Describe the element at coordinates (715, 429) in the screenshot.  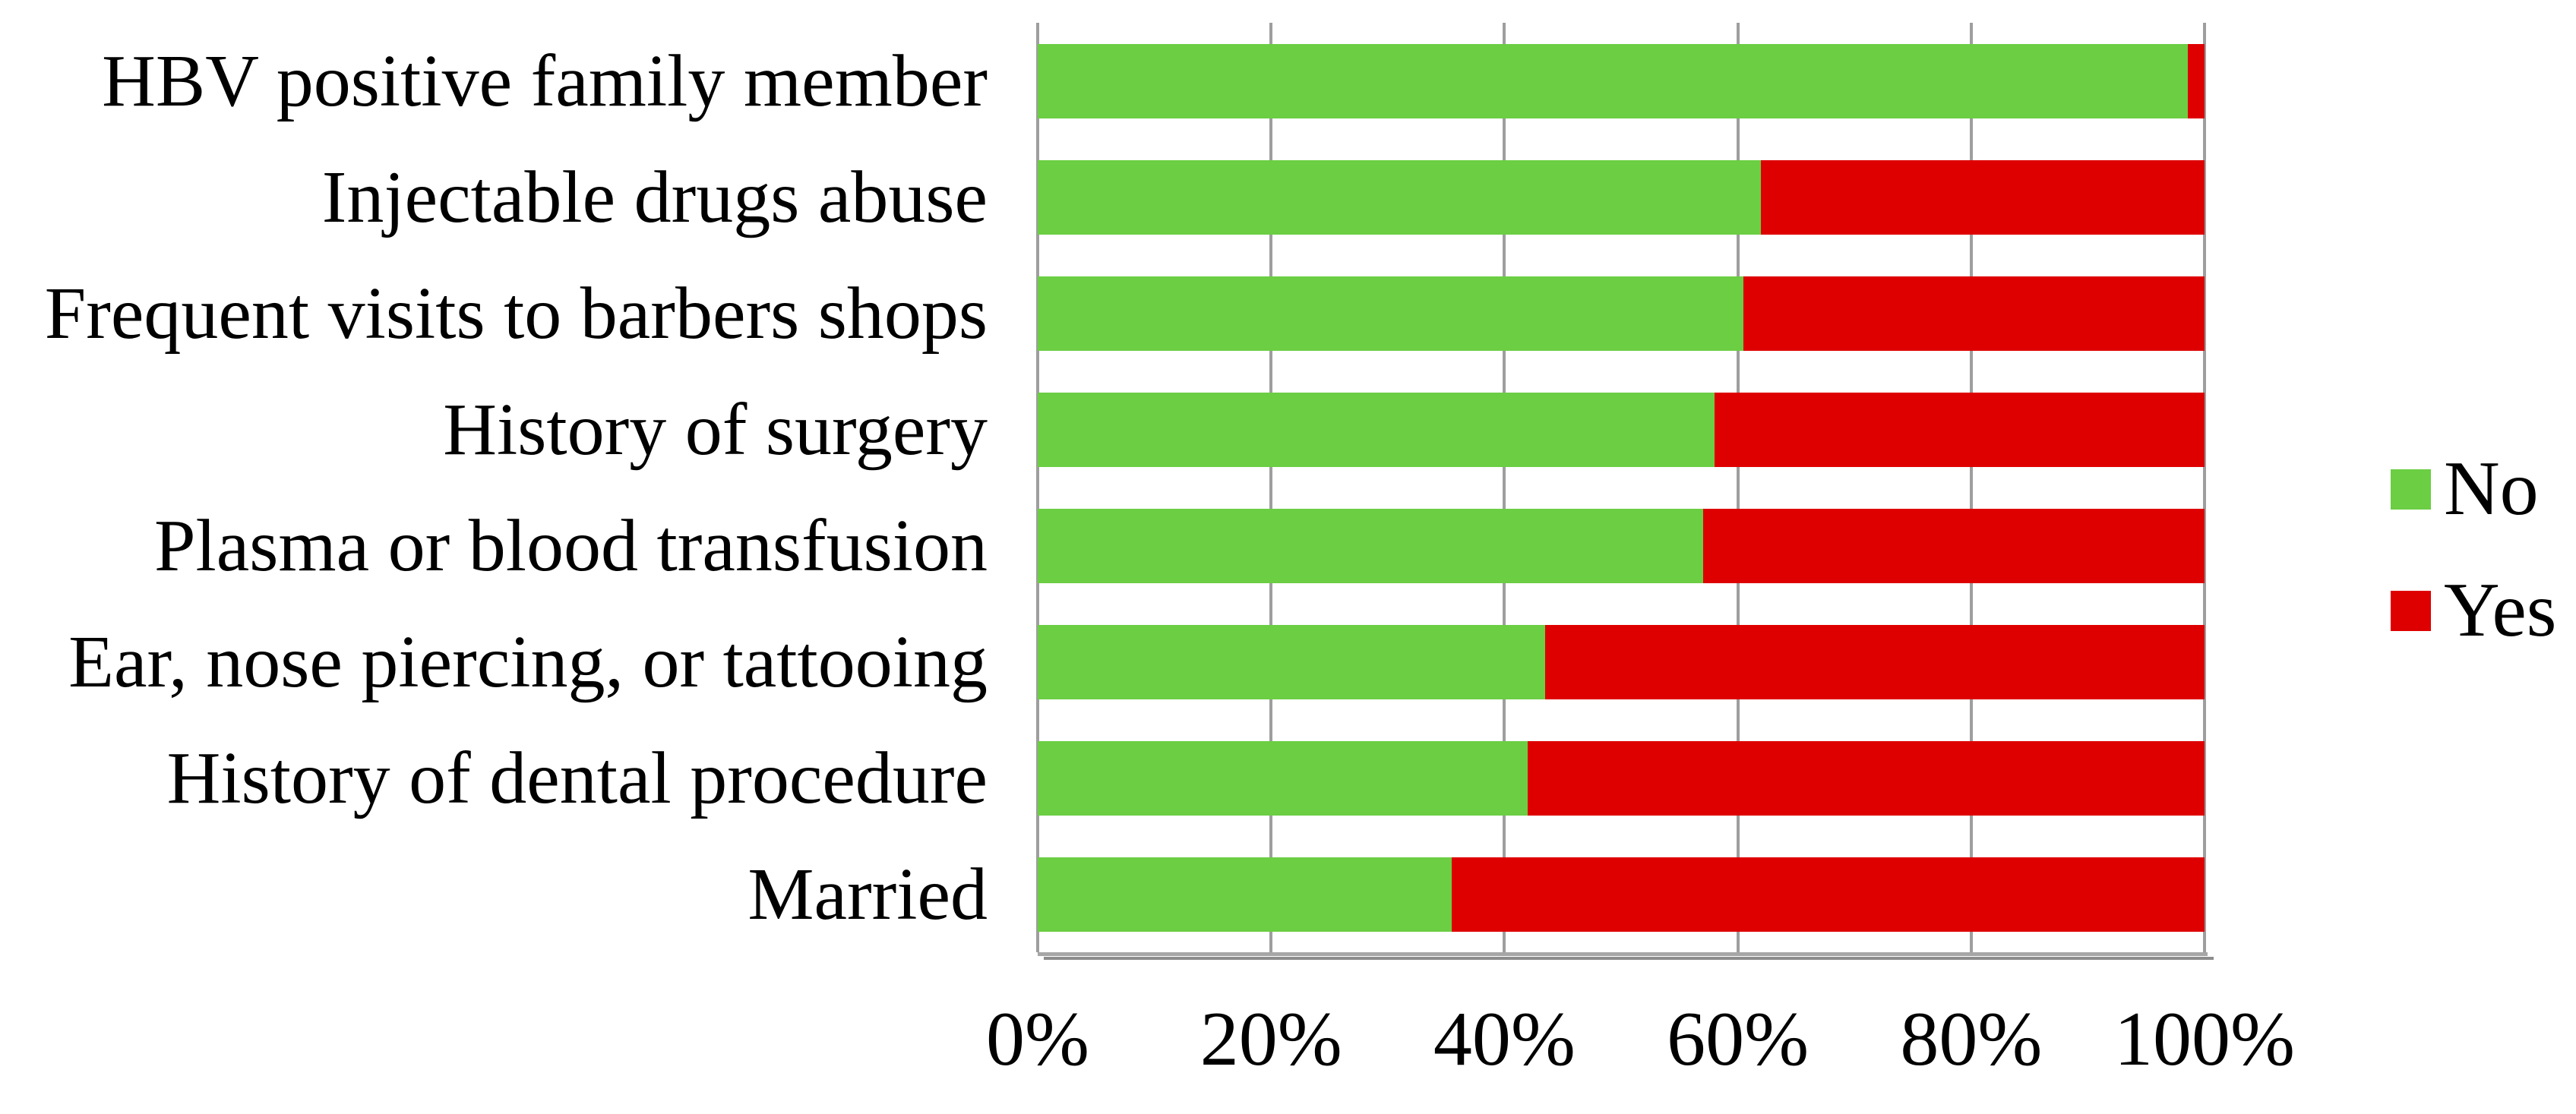
I see `category-label: History of surgery` at that location.